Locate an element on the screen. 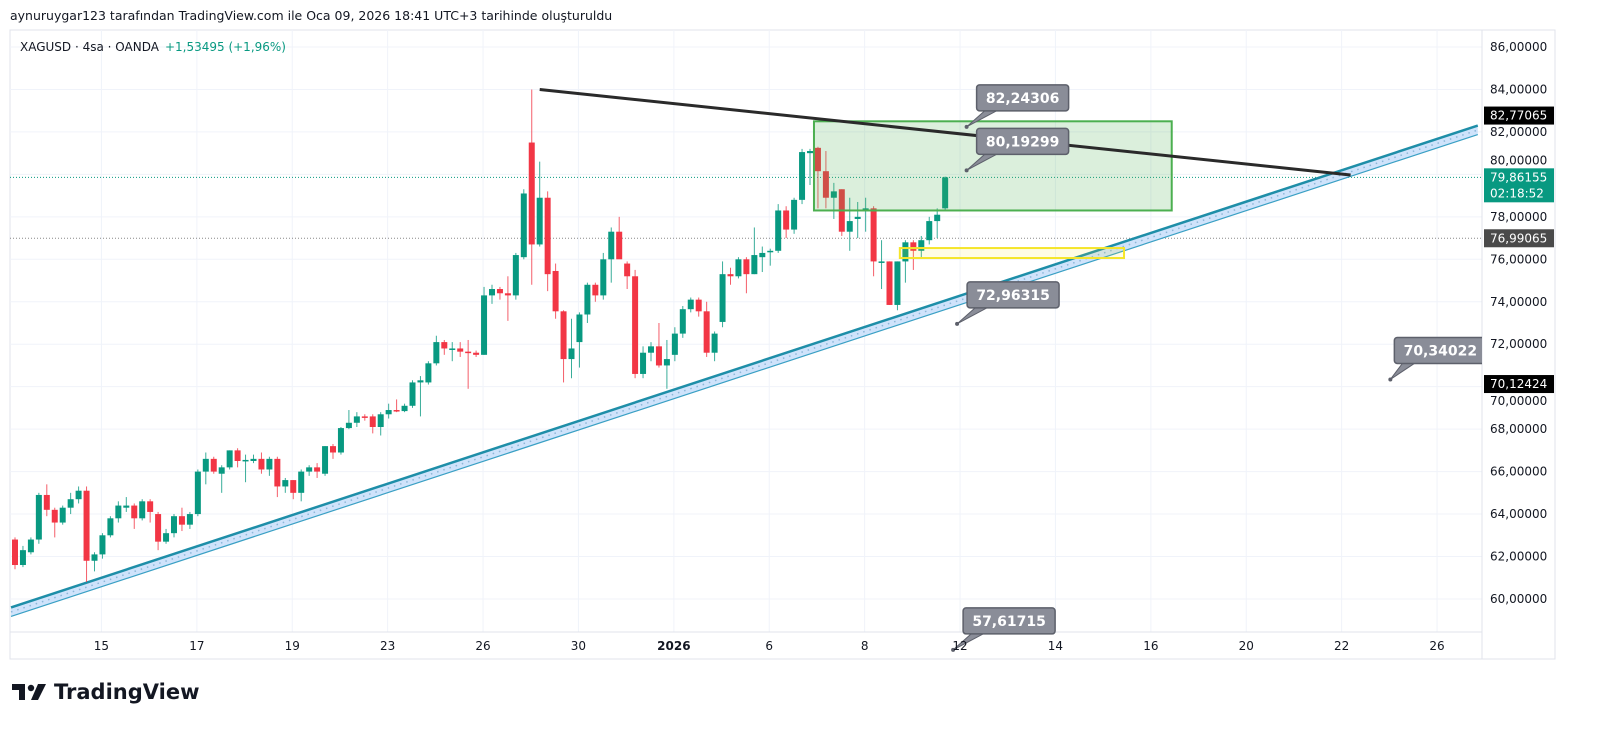 This screenshot has height=741, width=1600. time-tick-label: 15 is located at coordinates (101, 646).